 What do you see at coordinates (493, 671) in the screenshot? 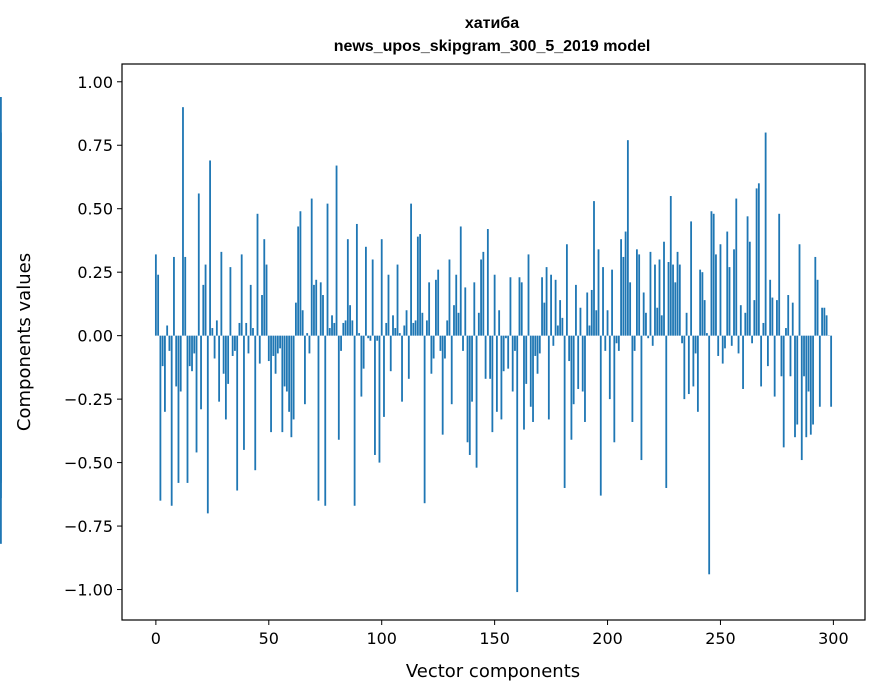
I see `x-axis-label: Vector components` at bounding box center [493, 671].